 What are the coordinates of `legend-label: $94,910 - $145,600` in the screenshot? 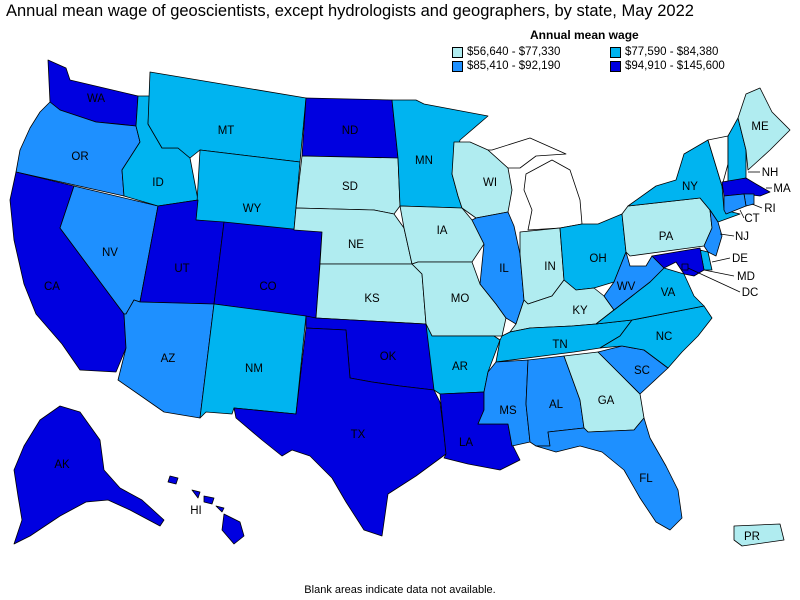 It's located at (675, 66).